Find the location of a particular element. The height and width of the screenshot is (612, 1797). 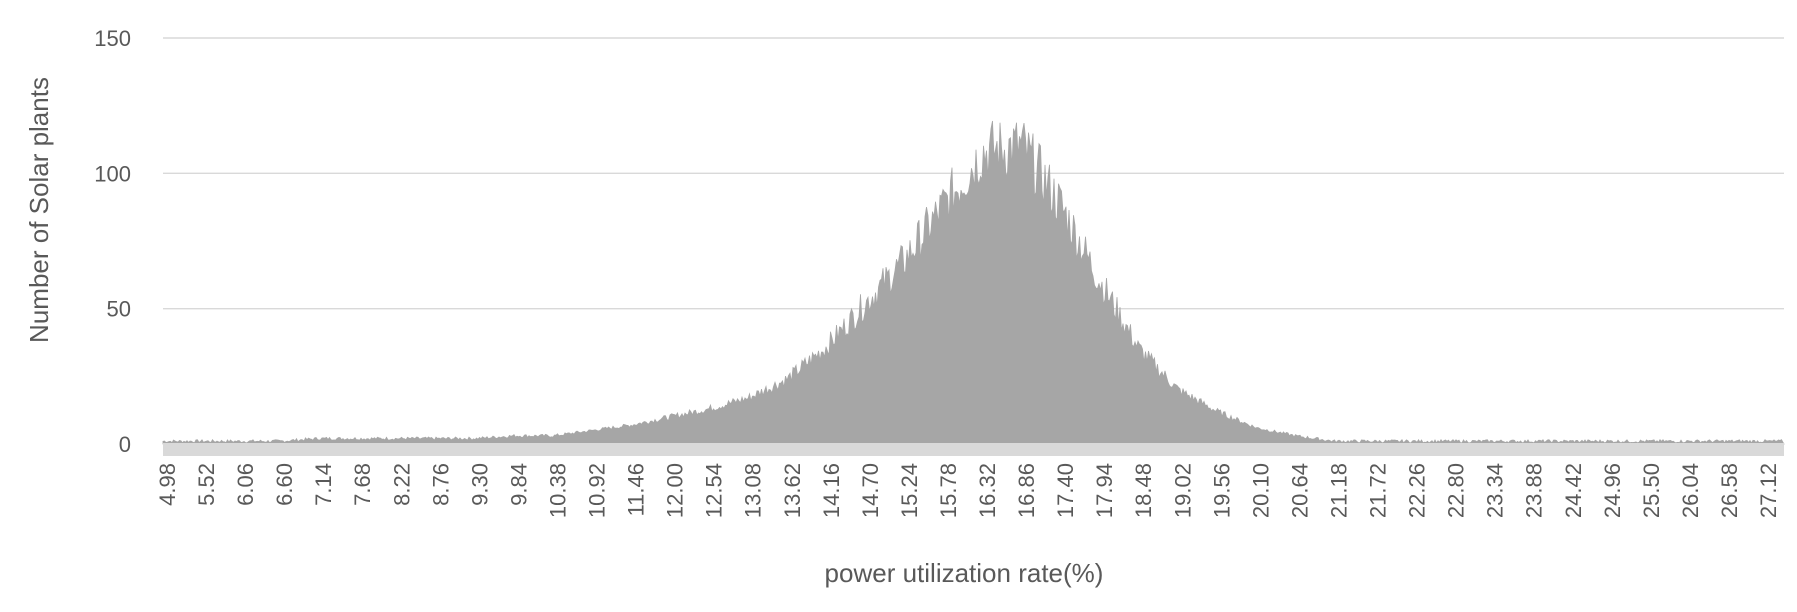

x-tick-label: 7.14 is located at coordinates (323, 484).